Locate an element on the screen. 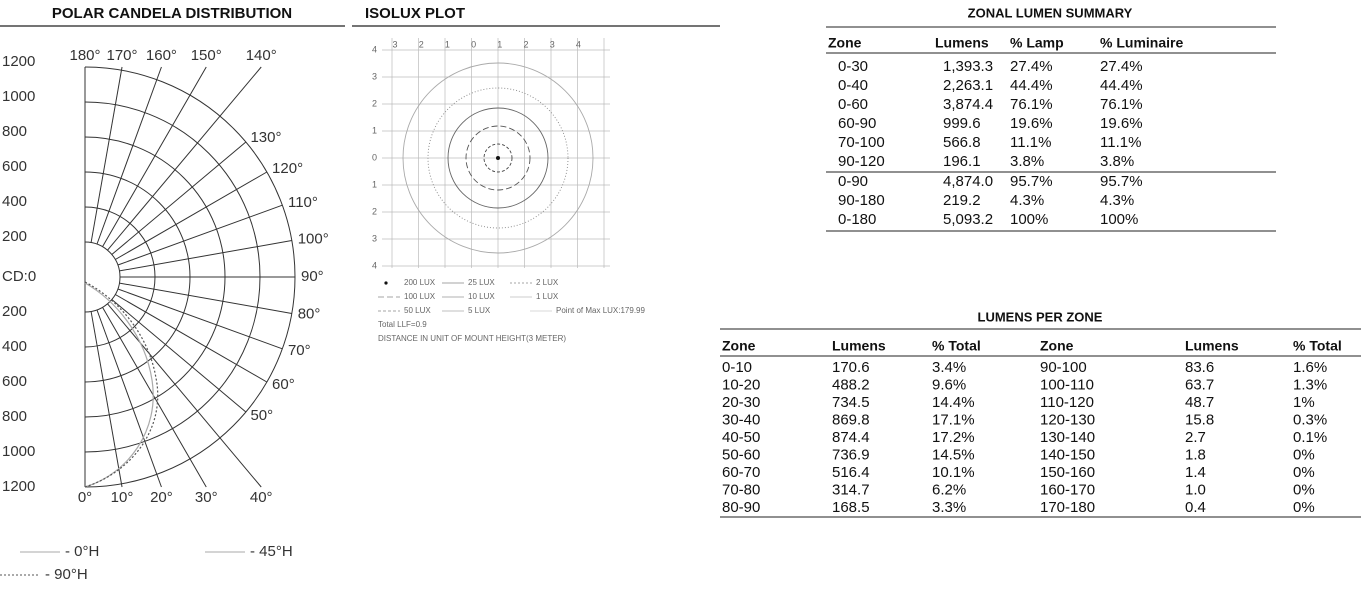  table-cell: 100% is located at coordinates (1119, 219).